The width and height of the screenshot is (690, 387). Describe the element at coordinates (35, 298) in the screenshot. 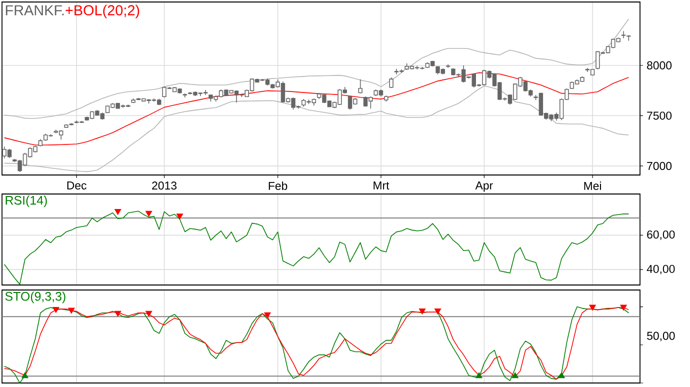

I see `series-label: STO(9,3,3)` at that location.